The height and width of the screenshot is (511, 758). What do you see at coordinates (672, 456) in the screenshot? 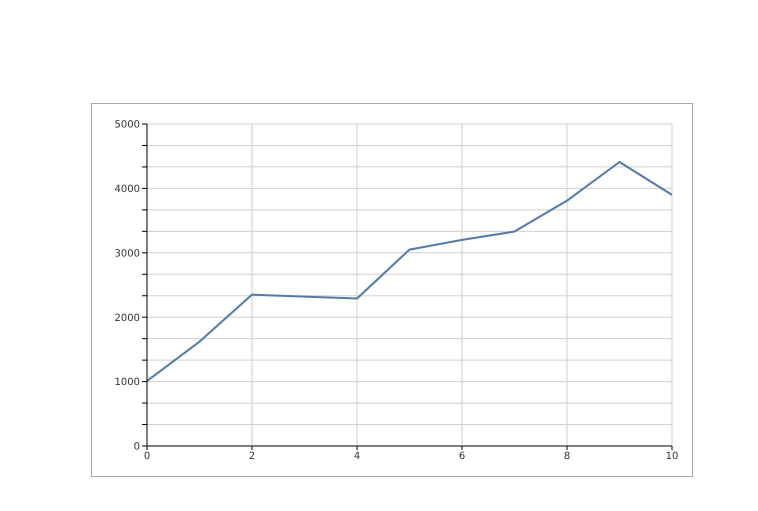
I see `x-tick-label: 10` at bounding box center [672, 456].